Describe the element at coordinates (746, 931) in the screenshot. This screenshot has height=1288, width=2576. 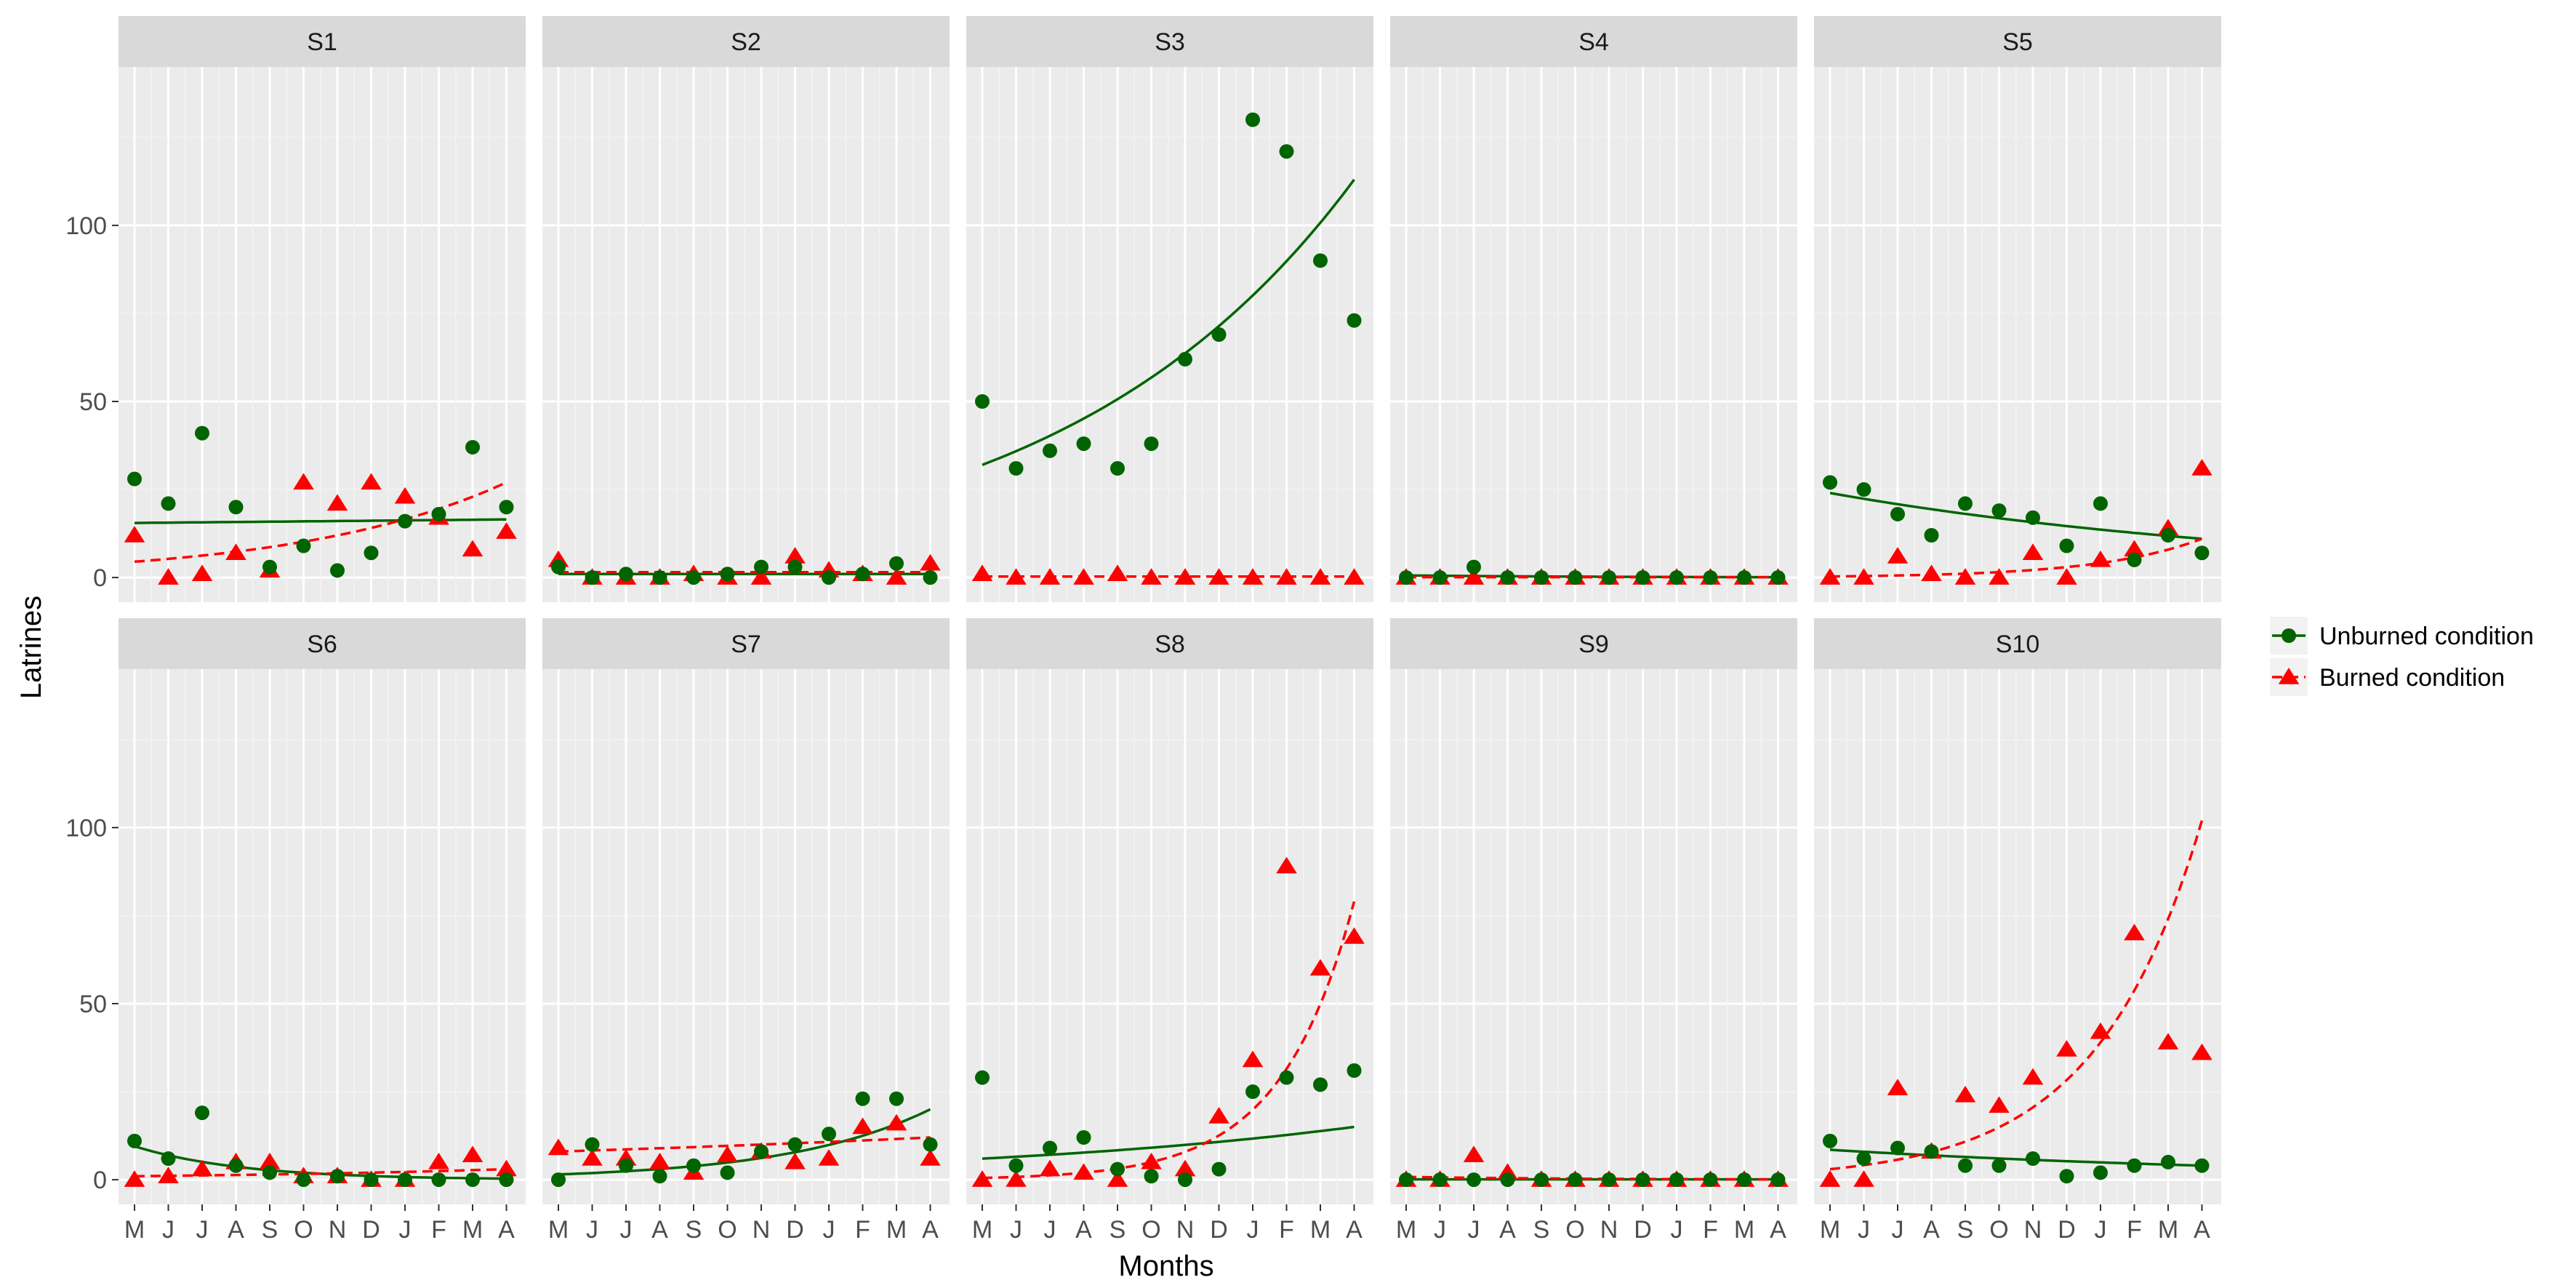
I see `panel-s7: S7M J J A S O N D J F M A` at that location.